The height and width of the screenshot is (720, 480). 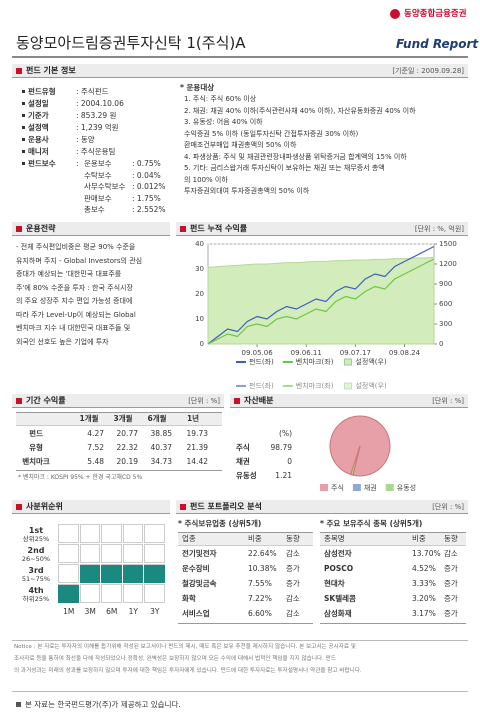 I want to click on cell-value: 38.85, so click(x=161, y=433).